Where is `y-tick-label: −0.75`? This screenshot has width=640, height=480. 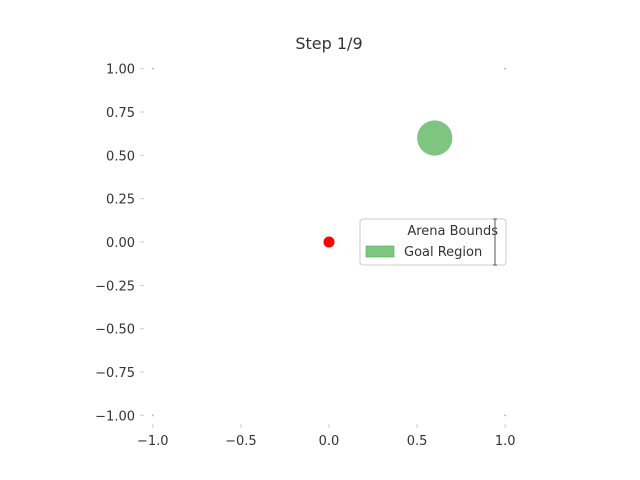 y-tick-label: −0.75 is located at coordinates (115, 373).